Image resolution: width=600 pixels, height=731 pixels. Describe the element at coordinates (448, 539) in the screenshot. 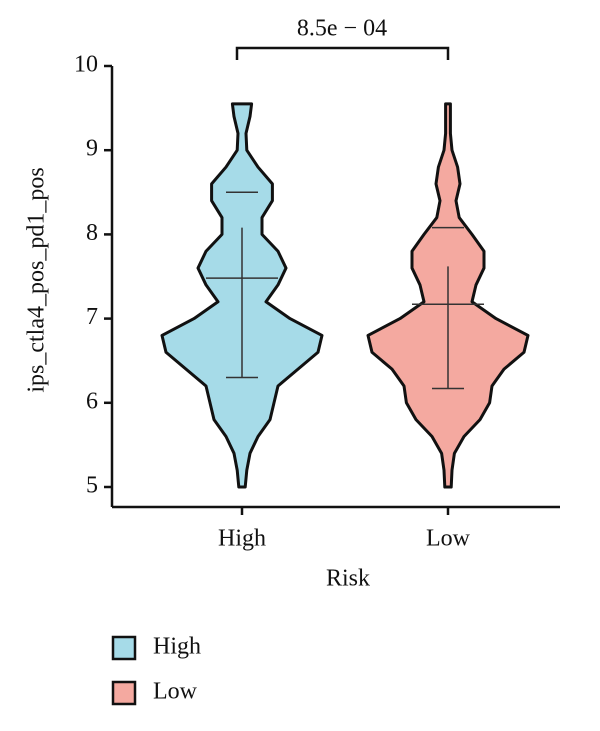

I see `x-tick-label: Low` at that location.